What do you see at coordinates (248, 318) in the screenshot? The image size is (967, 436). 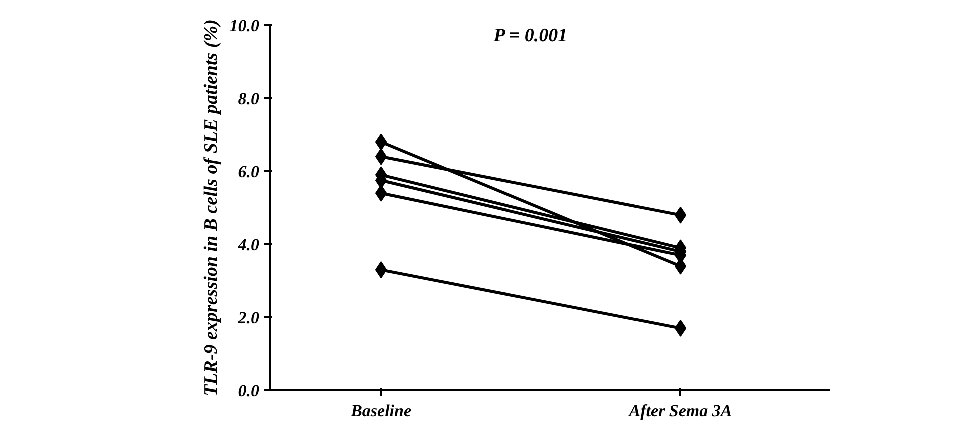 I see `y-tick-label: 2.0` at bounding box center [248, 318].